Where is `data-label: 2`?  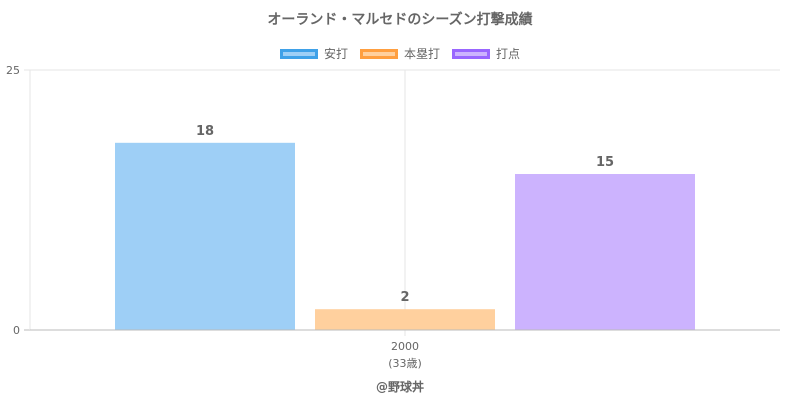 data-label: 2 is located at coordinates (404, 297).